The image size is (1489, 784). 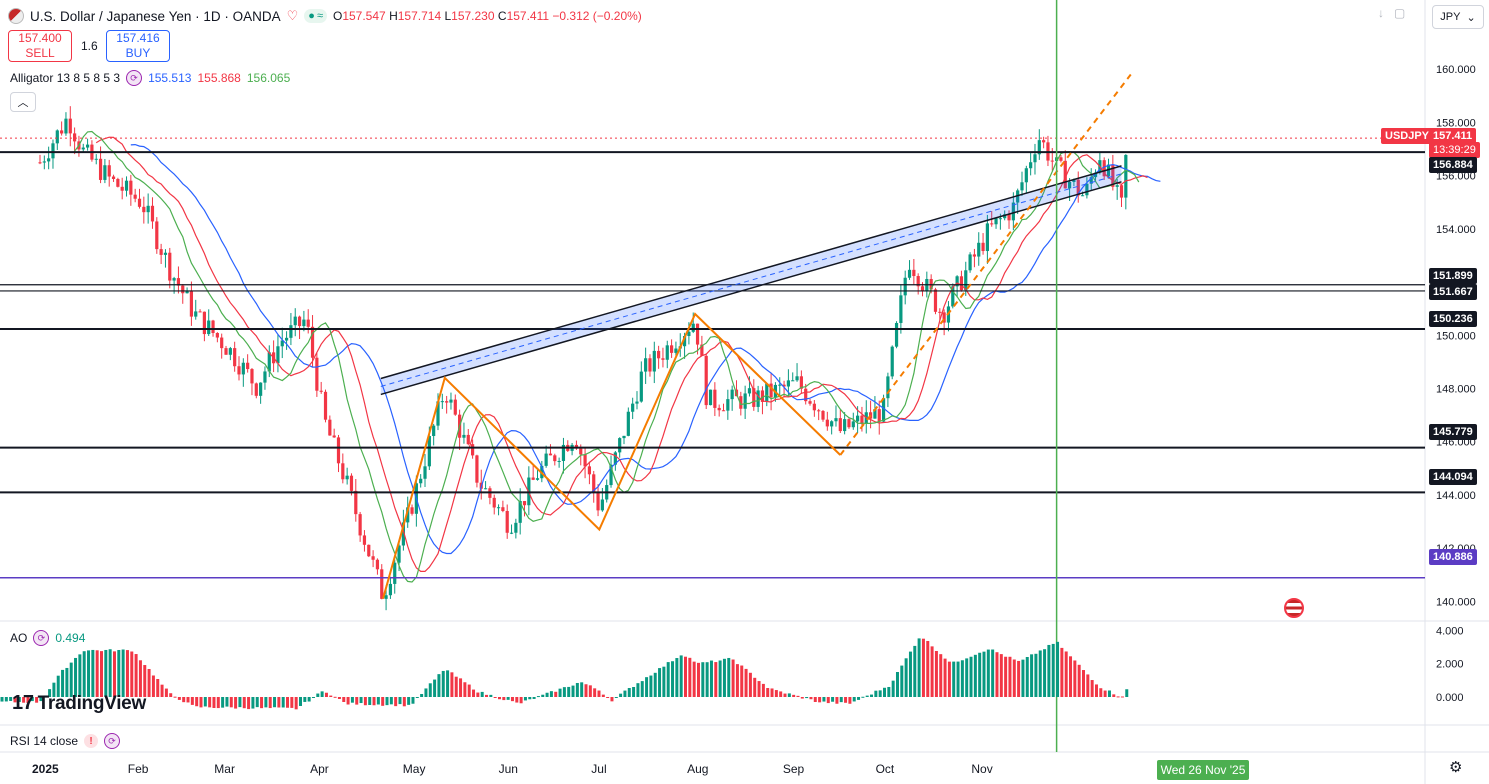 What do you see at coordinates (1381, 13) in the screenshot?
I see `arrow-down-icon: ↓` at bounding box center [1381, 13].